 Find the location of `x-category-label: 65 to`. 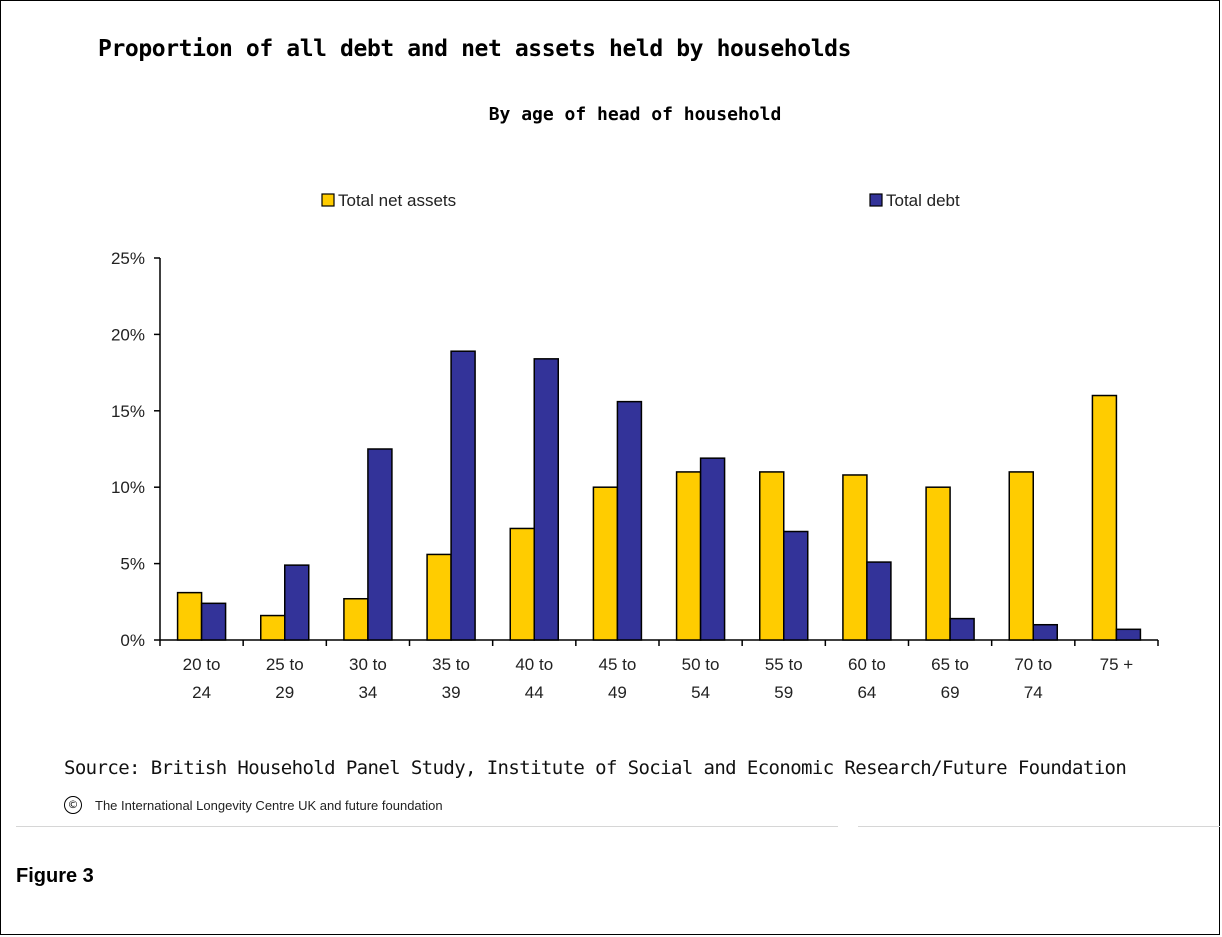

x-category-label: 65 to is located at coordinates (950, 664).